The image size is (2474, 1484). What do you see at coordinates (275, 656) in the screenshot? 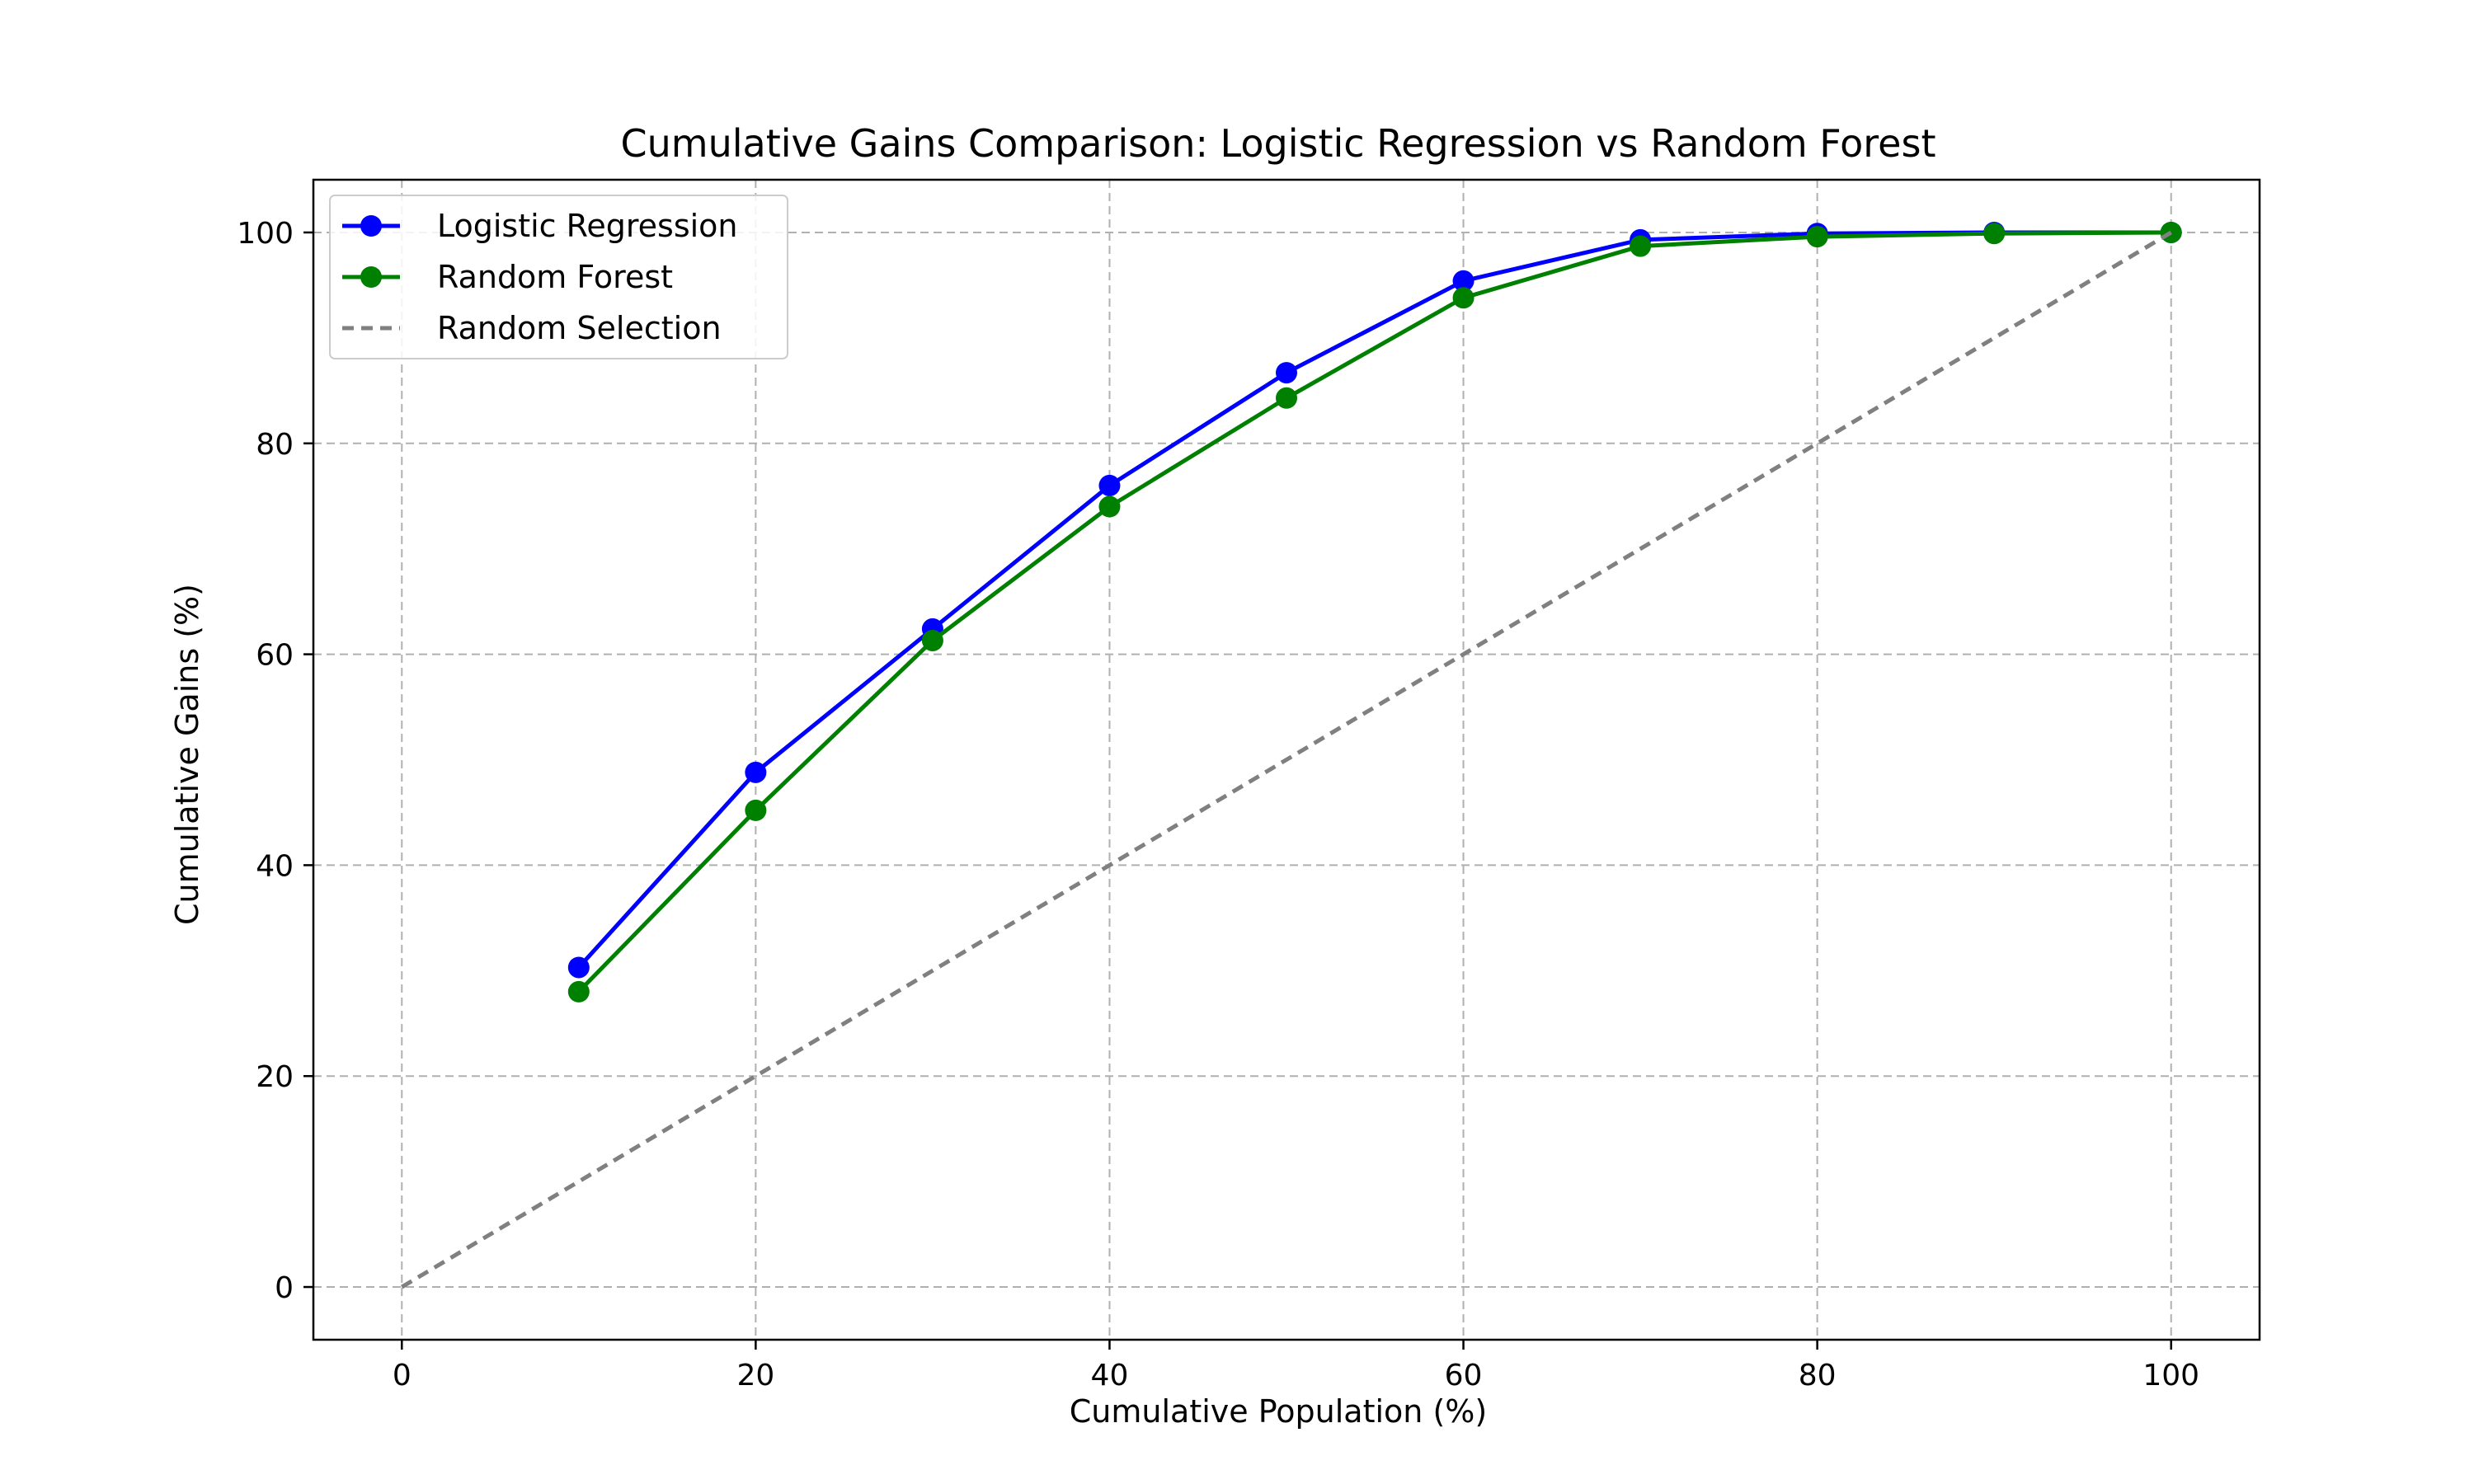
I see `y-tick-label: 60` at bounding box center [275, 656].